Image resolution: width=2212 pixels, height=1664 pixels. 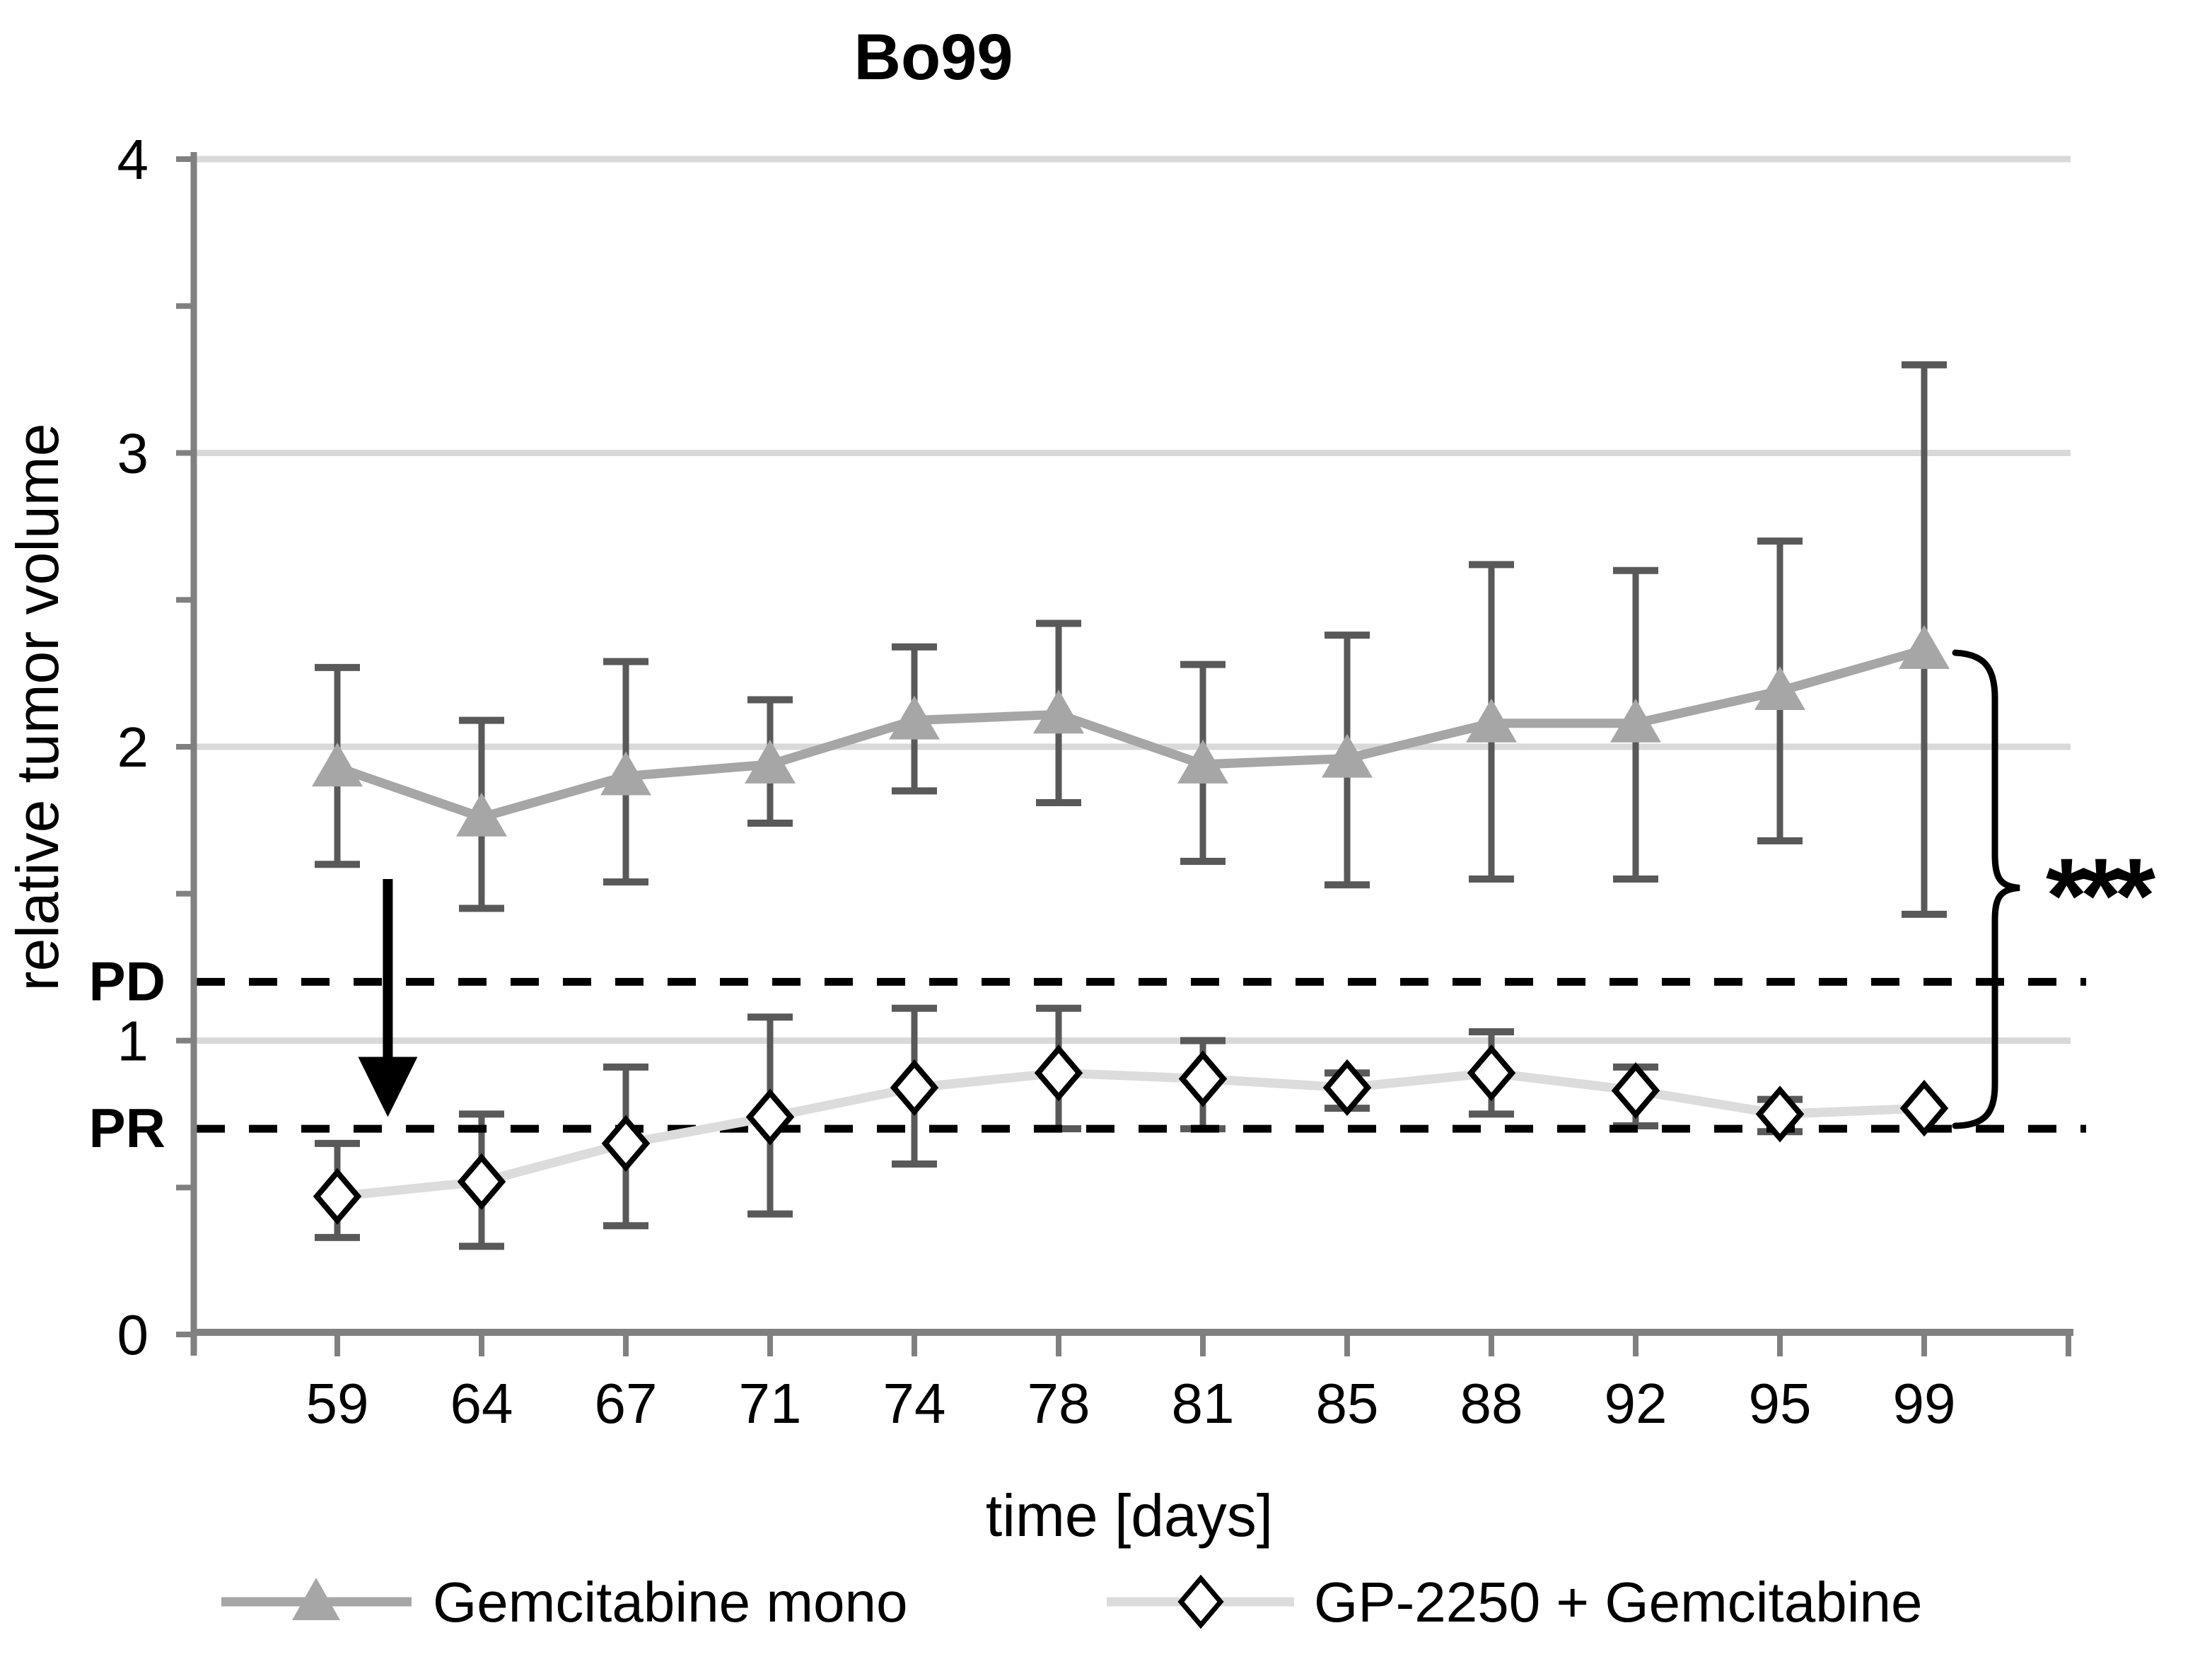 What do you see at coordinates (1636, 1403) in the screenshot?
I see `x-tick-label-92: 92` at bounding box center [1636, 1403].